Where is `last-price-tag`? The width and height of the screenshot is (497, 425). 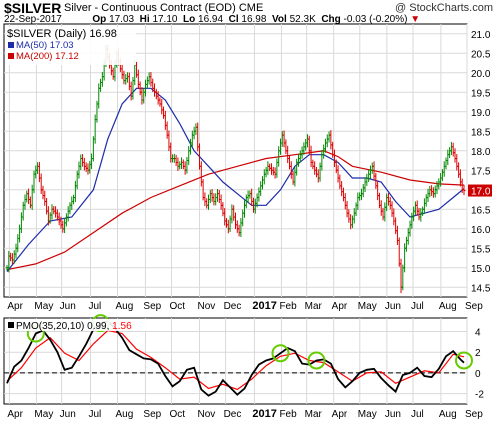 last-price-tag is located at coordinates (480, 190).